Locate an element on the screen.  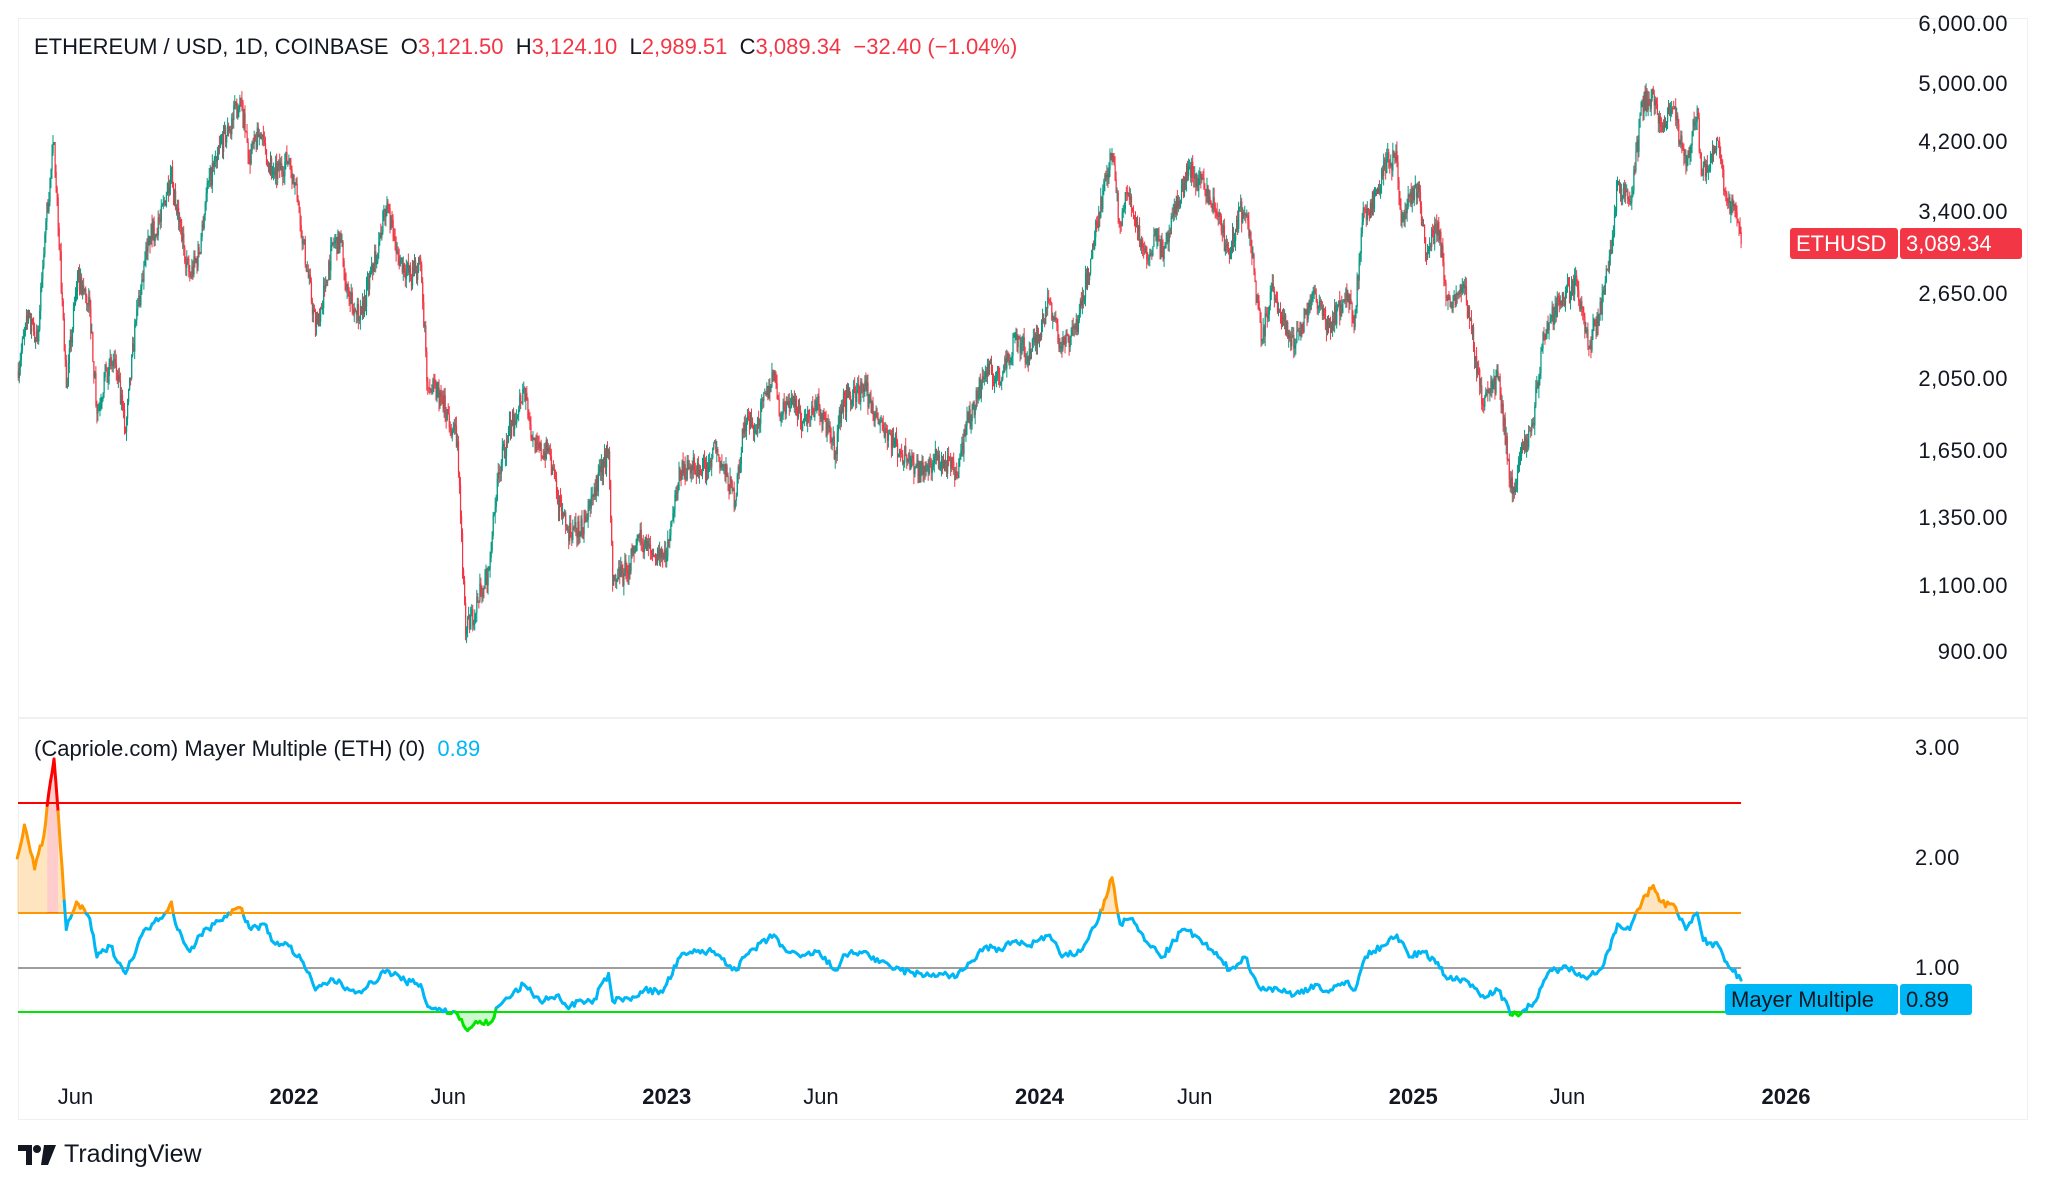
symbol-title: ETHEREUM / USD, 1D, COINBASE is located at coordinates (211, 46).